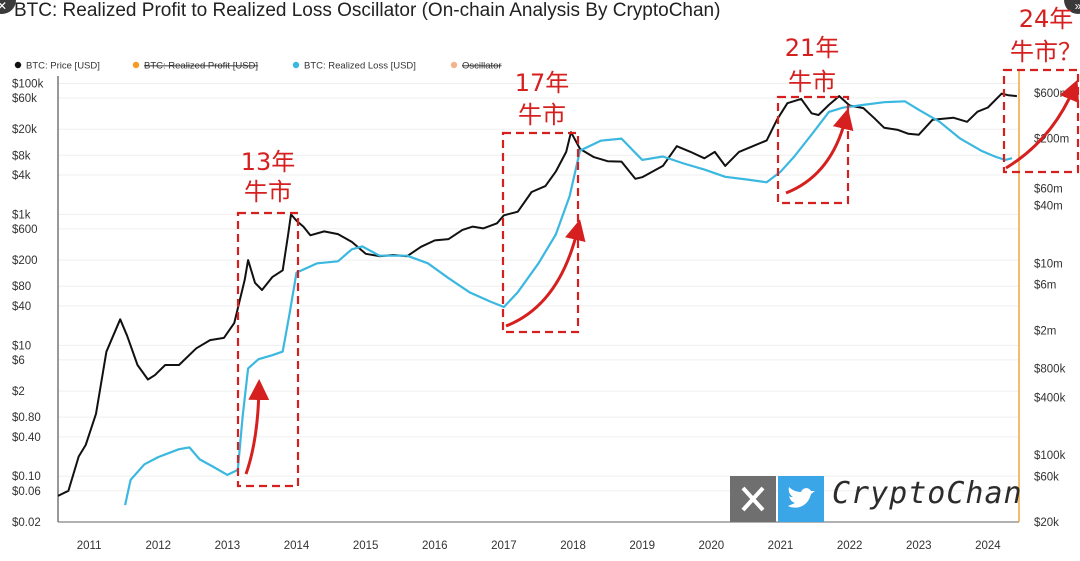 This screenshot has width=1080, height=561. I want to click on y-left-tick-1: $100k, so click(28, 84).